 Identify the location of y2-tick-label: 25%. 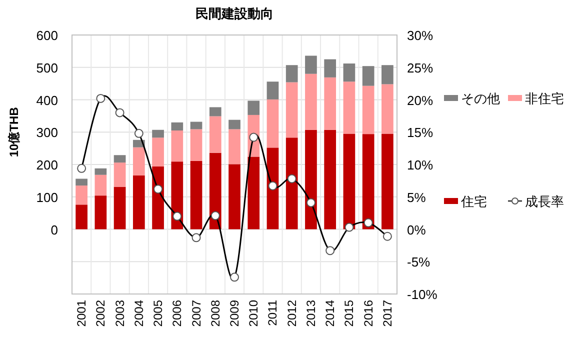
(420, 68).